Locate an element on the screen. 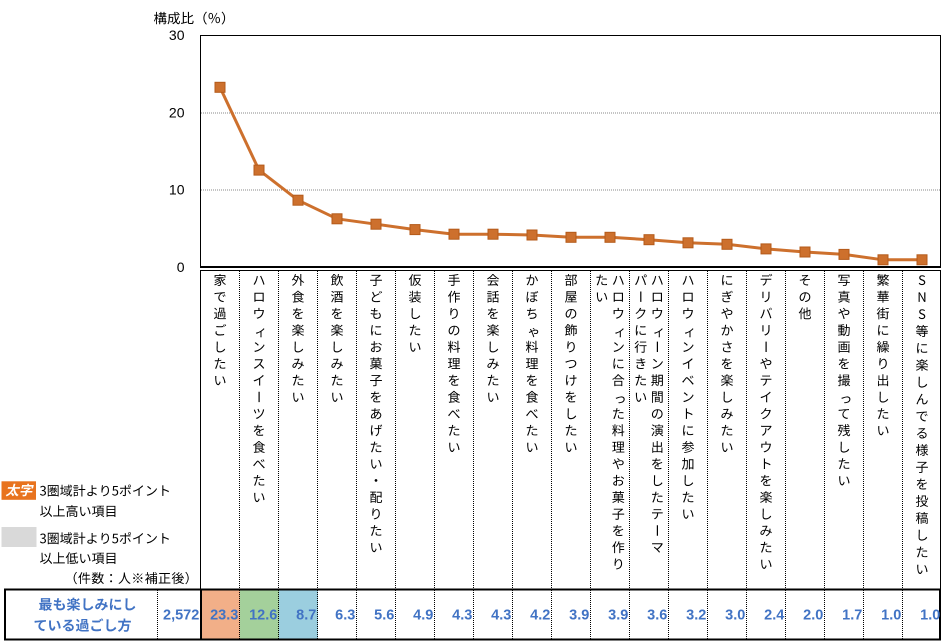  svg-text: 8.7 is located at coordinates (306, 616).